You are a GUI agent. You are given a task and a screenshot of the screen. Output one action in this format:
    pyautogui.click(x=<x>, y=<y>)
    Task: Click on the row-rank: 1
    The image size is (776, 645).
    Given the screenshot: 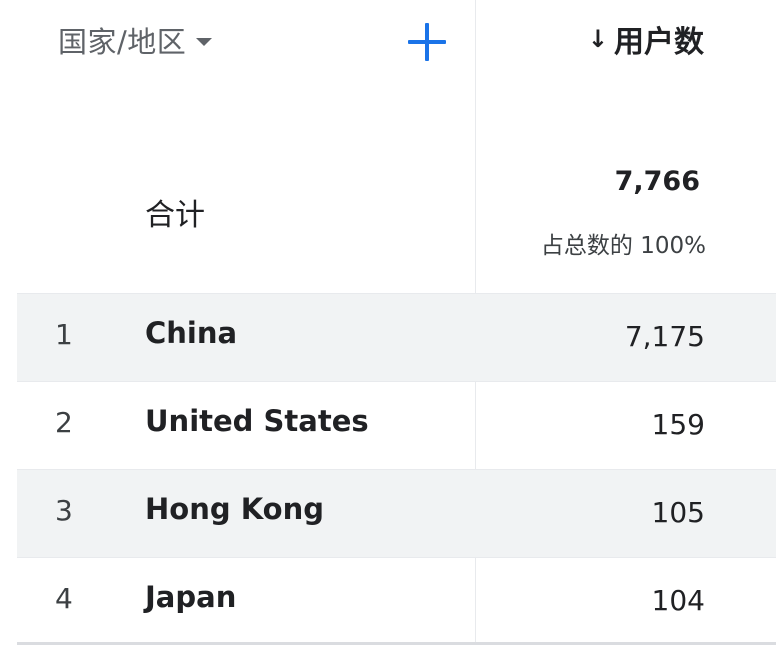 What is the action you would take?
    pyautogui.click(x=64, y=334)
    